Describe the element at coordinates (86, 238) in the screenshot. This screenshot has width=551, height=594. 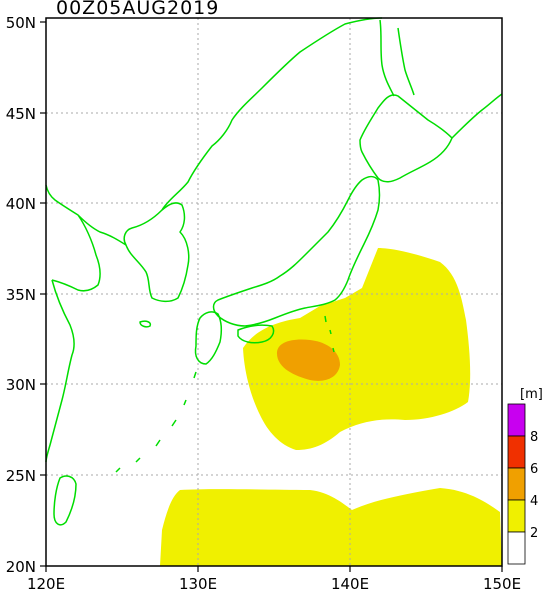
I see `coast-mainland-west` at that location.